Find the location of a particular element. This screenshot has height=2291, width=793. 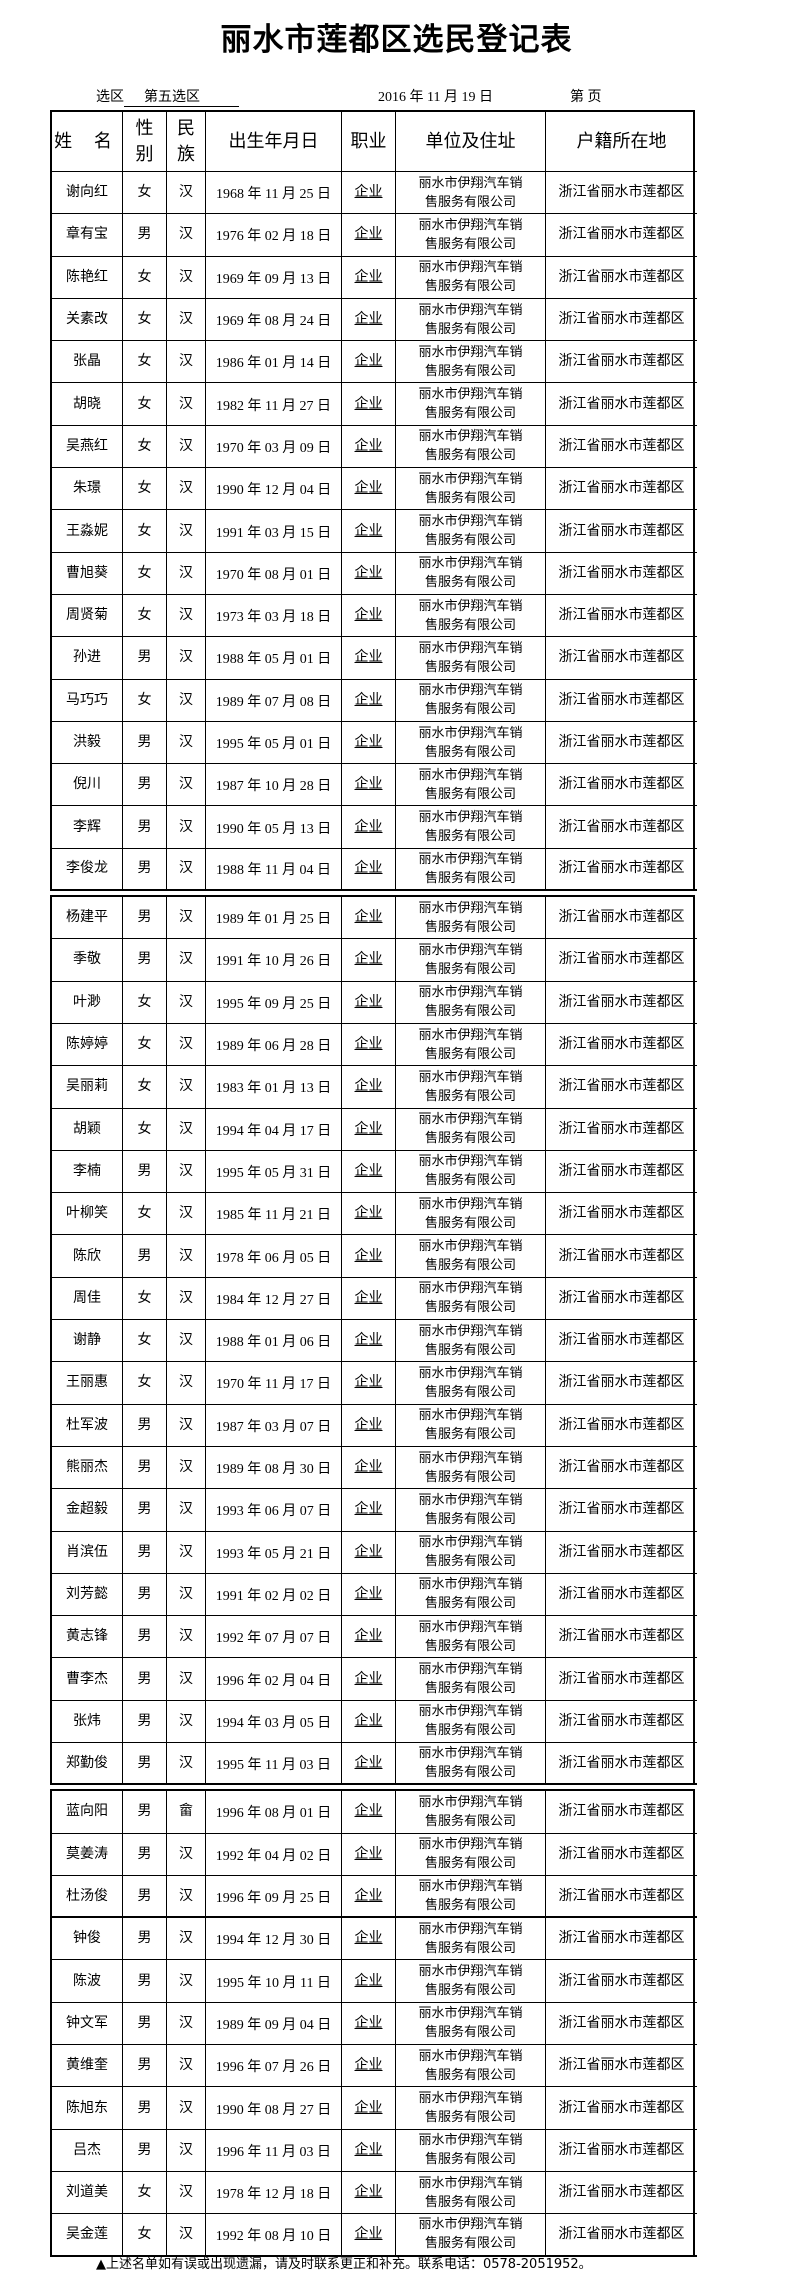

cell-dob: 1995 年 05 月 01 日 is located at coordinates (274, 743).